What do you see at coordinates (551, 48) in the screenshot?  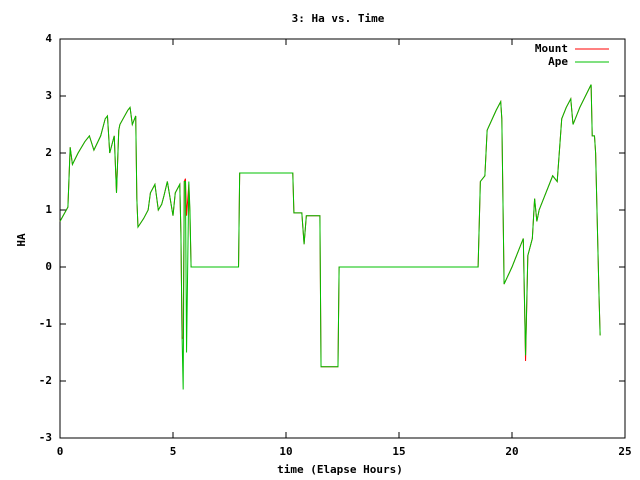 I see `legend-label: Mount` at bounding box center [551, 48].